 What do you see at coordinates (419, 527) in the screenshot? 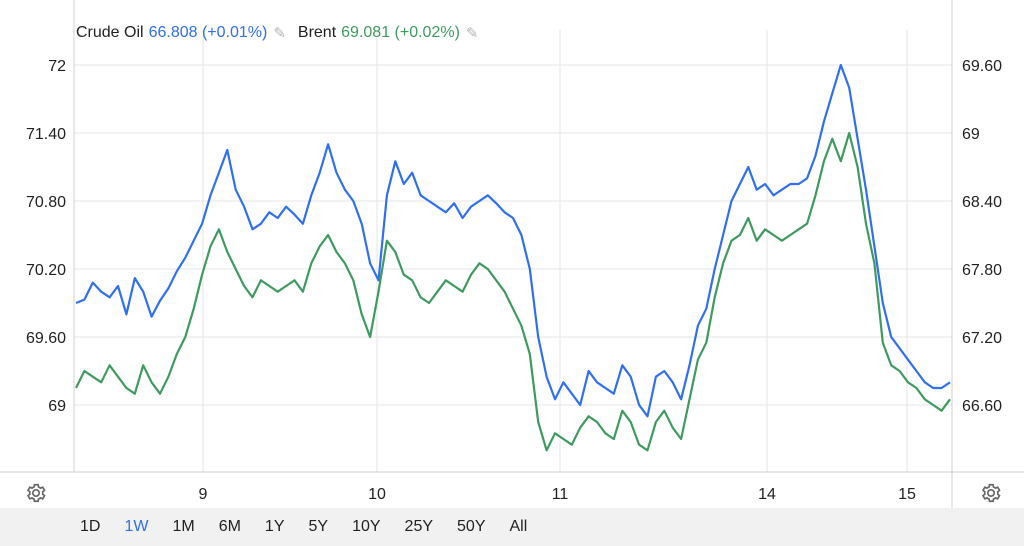
I see `range-button-25y: 25Y` at bounding box center [419, 527].